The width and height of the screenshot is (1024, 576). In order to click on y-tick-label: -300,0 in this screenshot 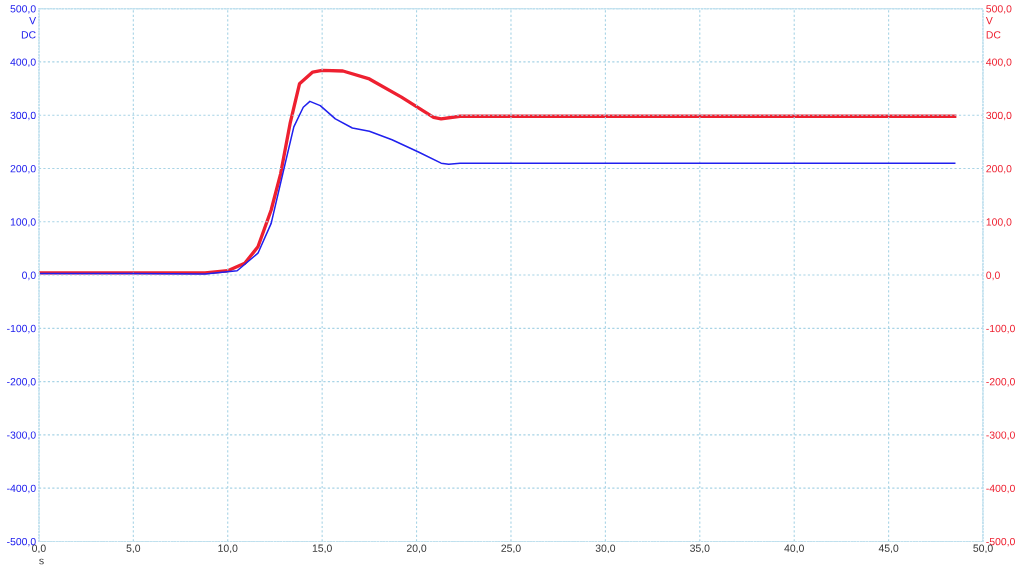, I will do `click(21, 435)`.